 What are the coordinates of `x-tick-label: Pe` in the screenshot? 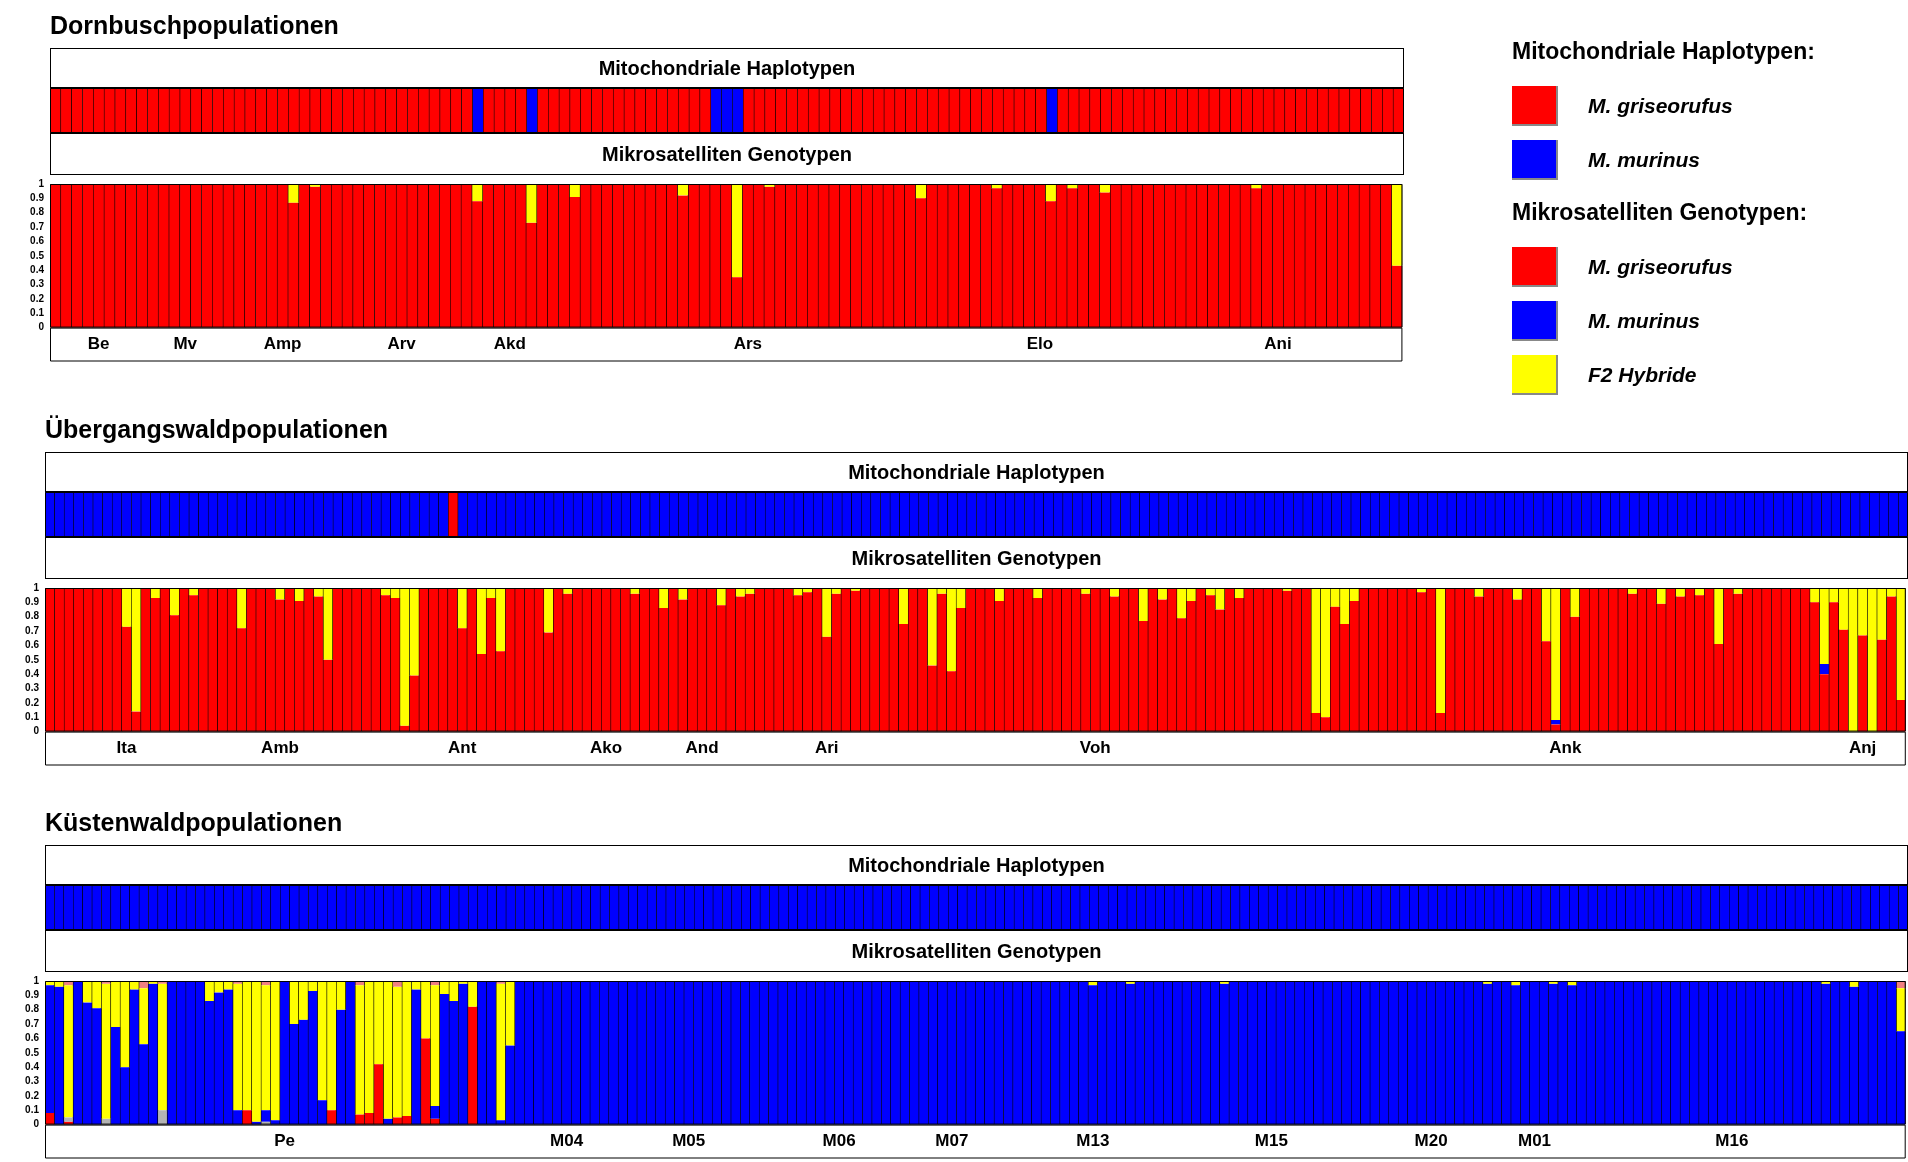 It's located at (285, 1141).